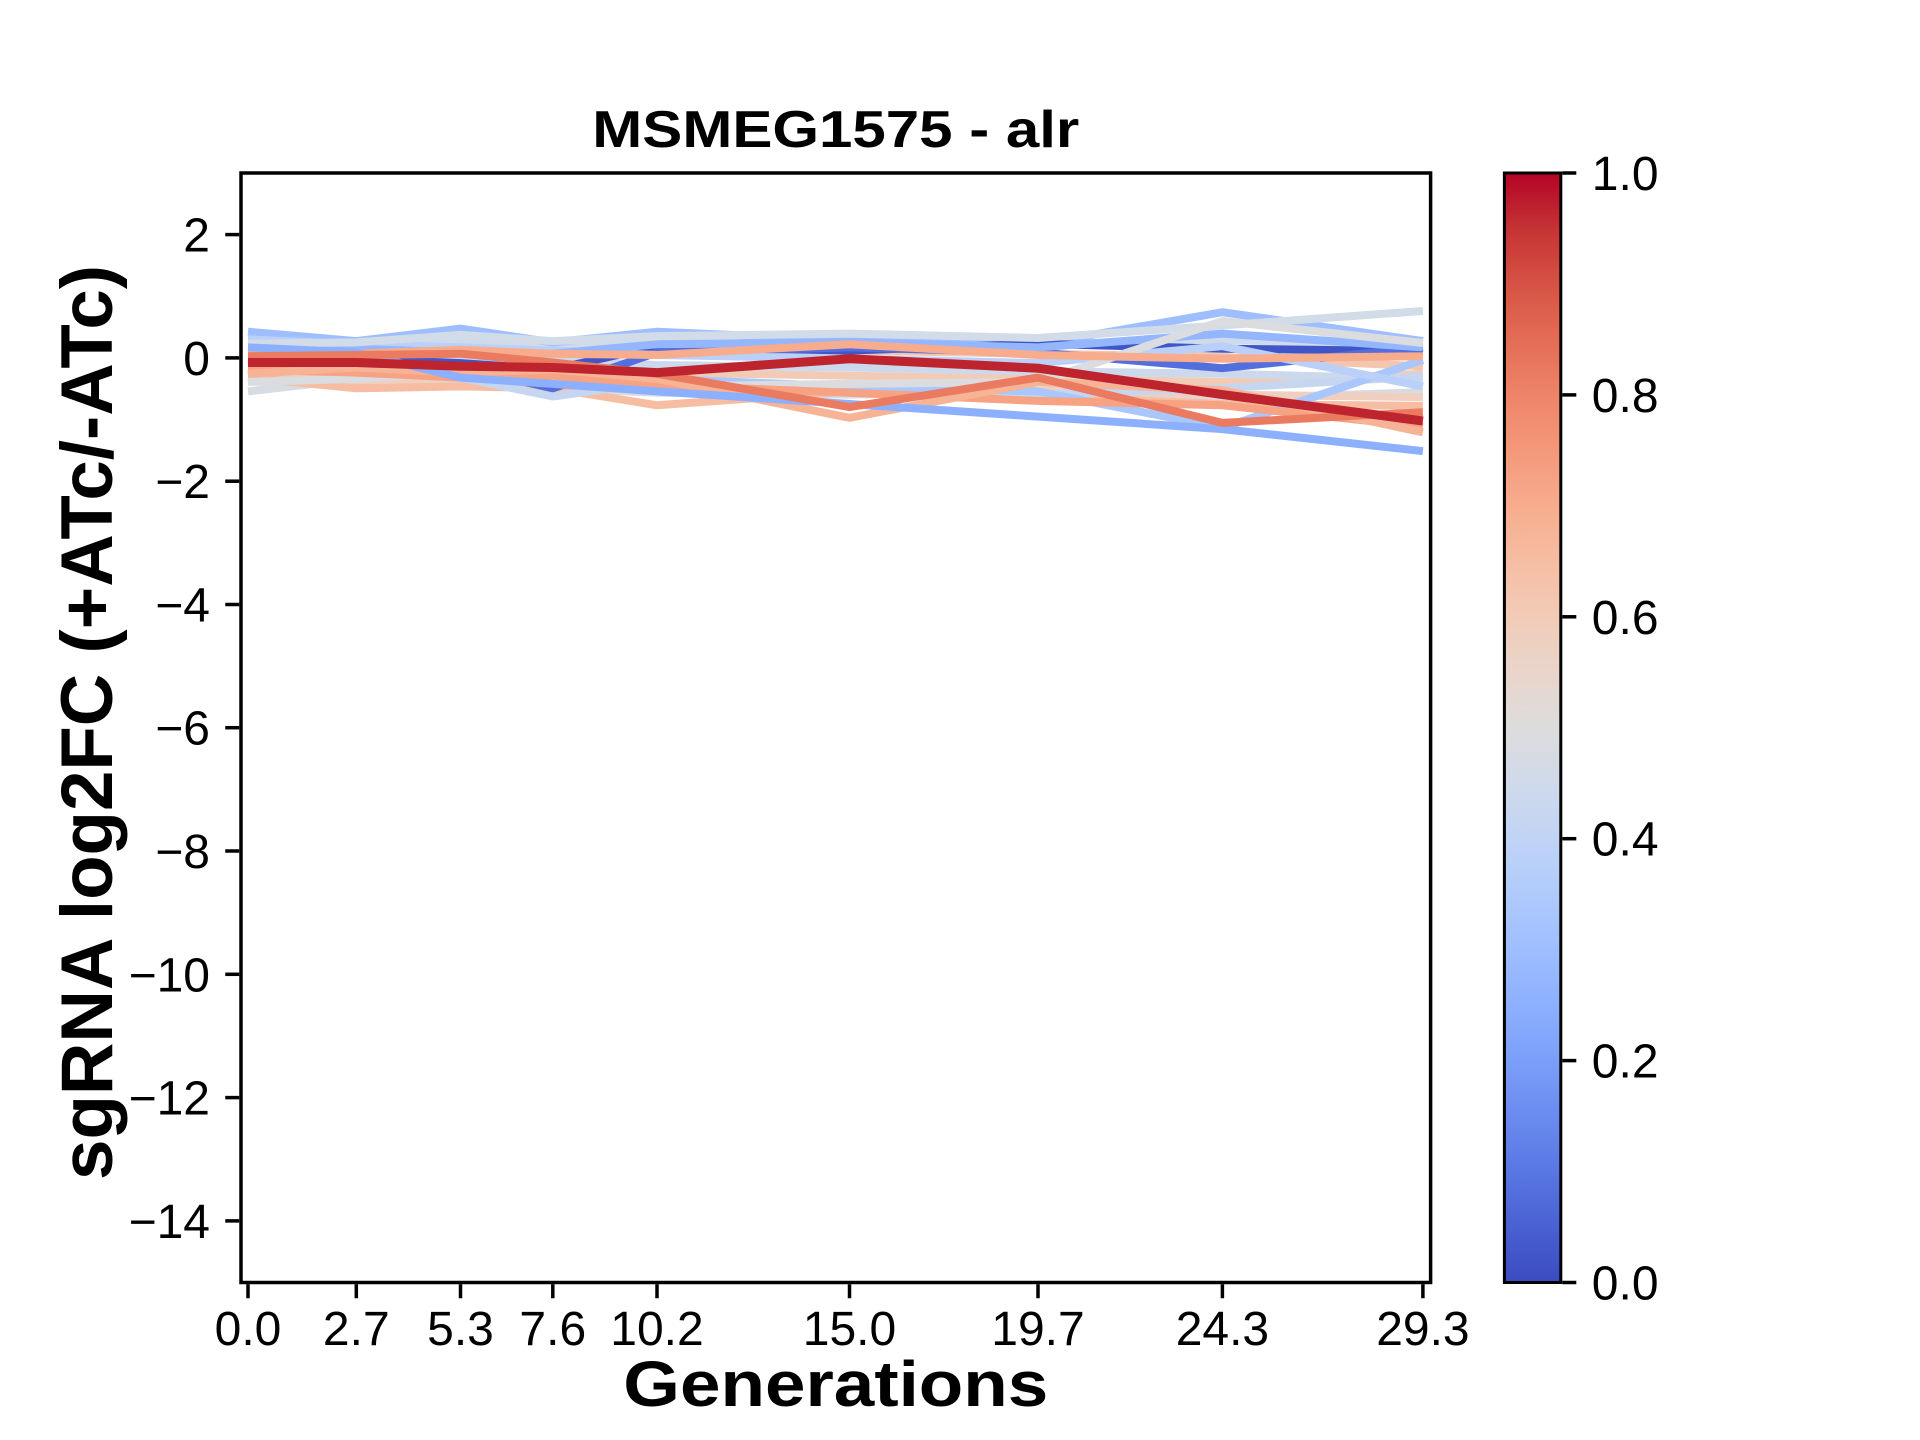 Image resolution: width=1920 pixels, height=1440 pixels. I want to click on svg-text: 2.7, so click(356, 1329).